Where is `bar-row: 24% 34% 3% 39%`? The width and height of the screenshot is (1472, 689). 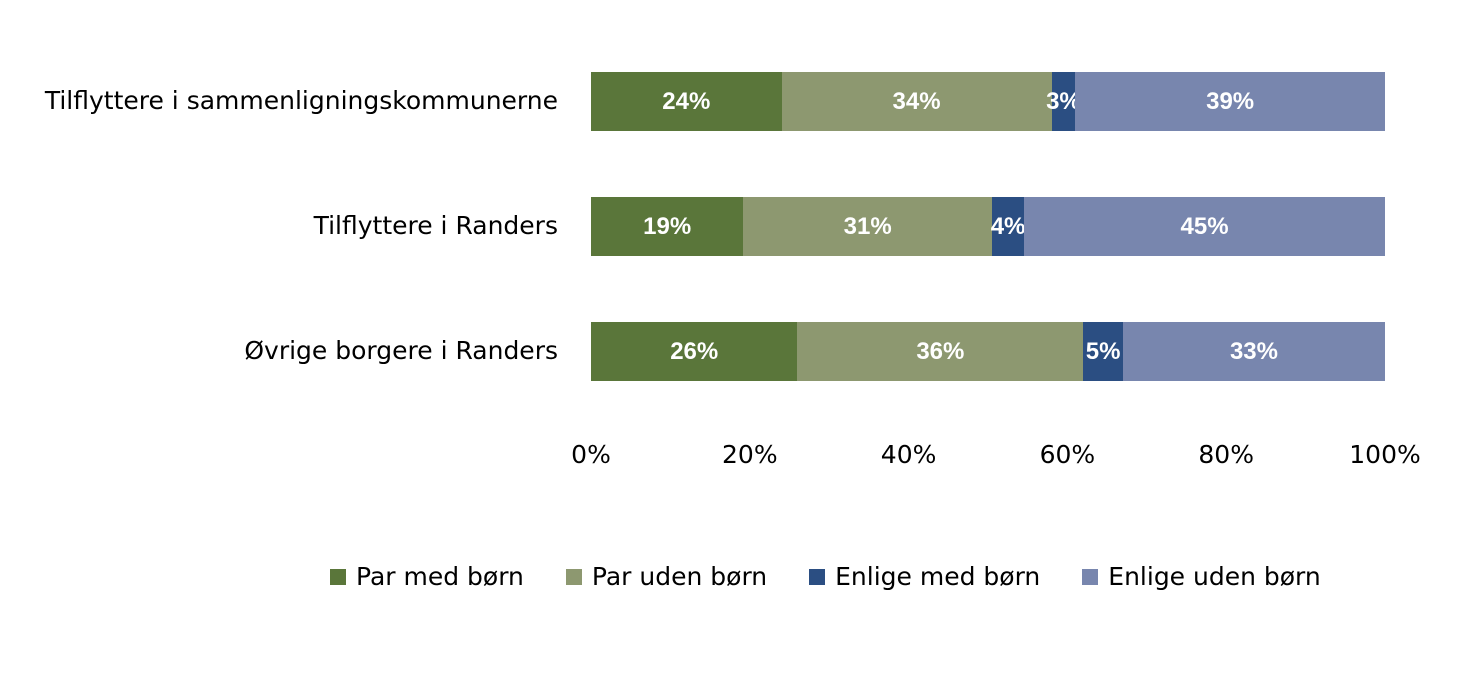 bar-row: 24% 34% 3% 39% is located at coordinates (988, 101).